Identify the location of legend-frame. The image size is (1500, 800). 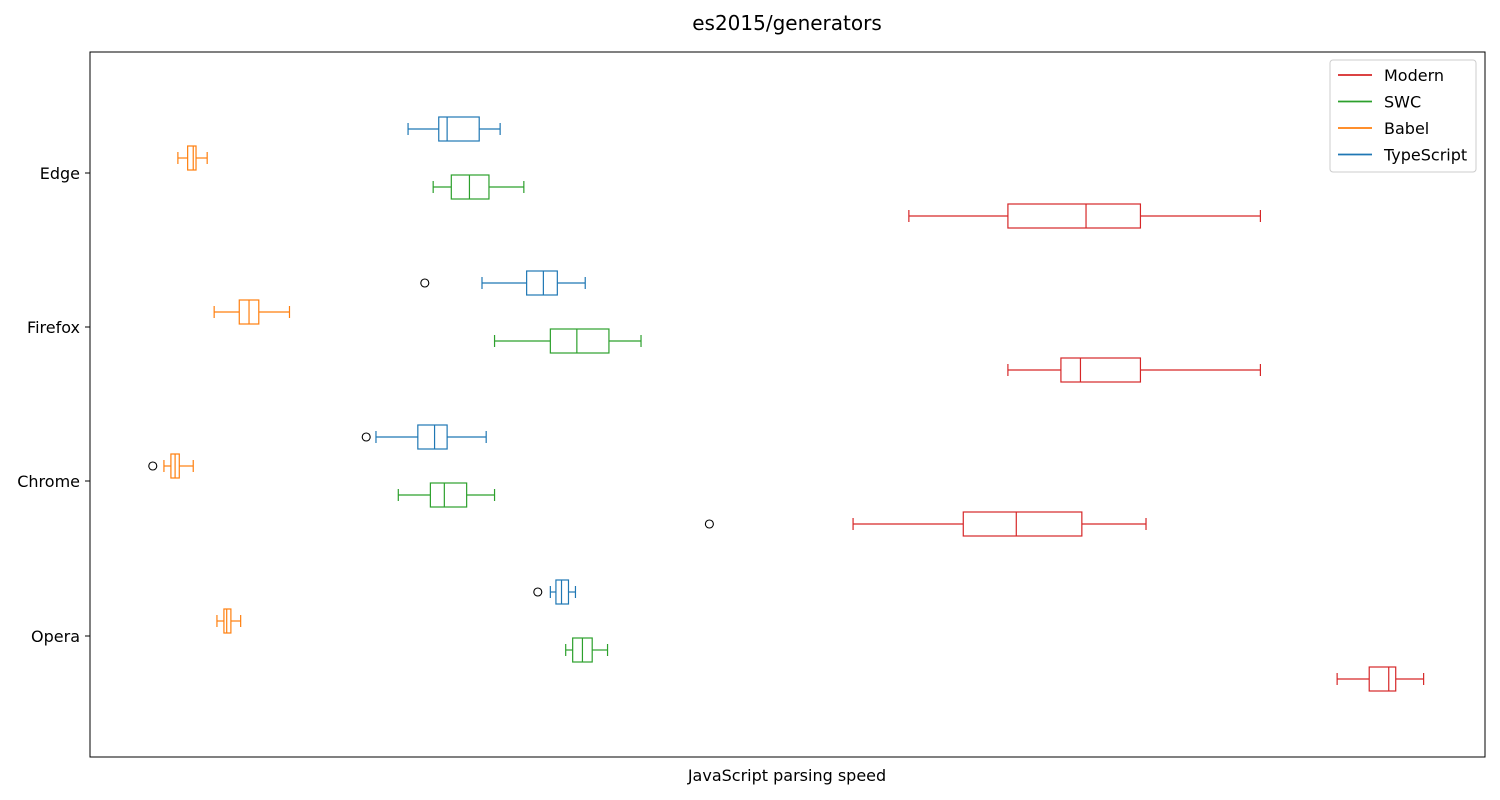
(1403, 116).